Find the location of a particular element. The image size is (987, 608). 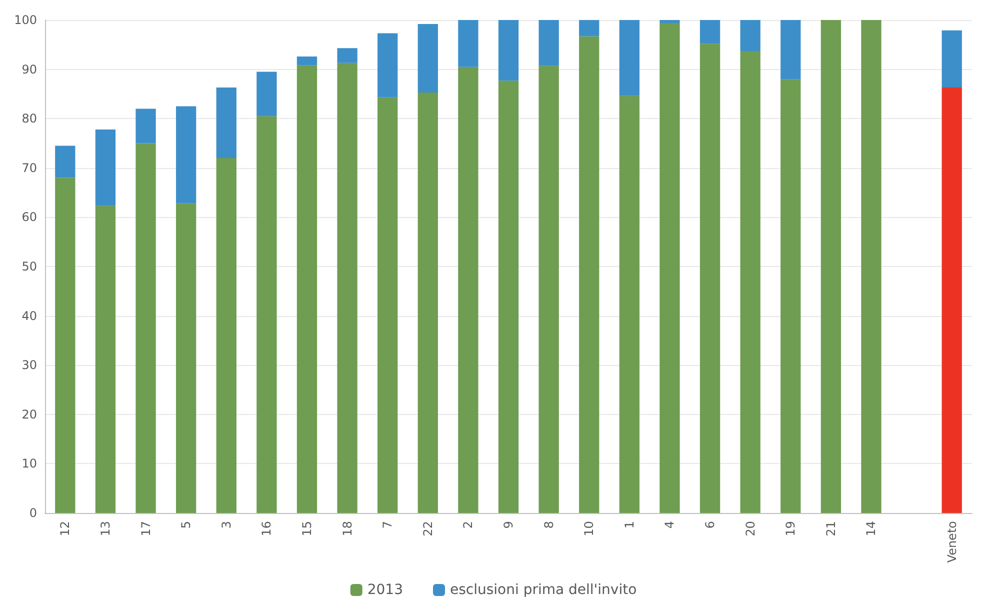

x-tick-label: 4 is located at coordinates (669, 525).